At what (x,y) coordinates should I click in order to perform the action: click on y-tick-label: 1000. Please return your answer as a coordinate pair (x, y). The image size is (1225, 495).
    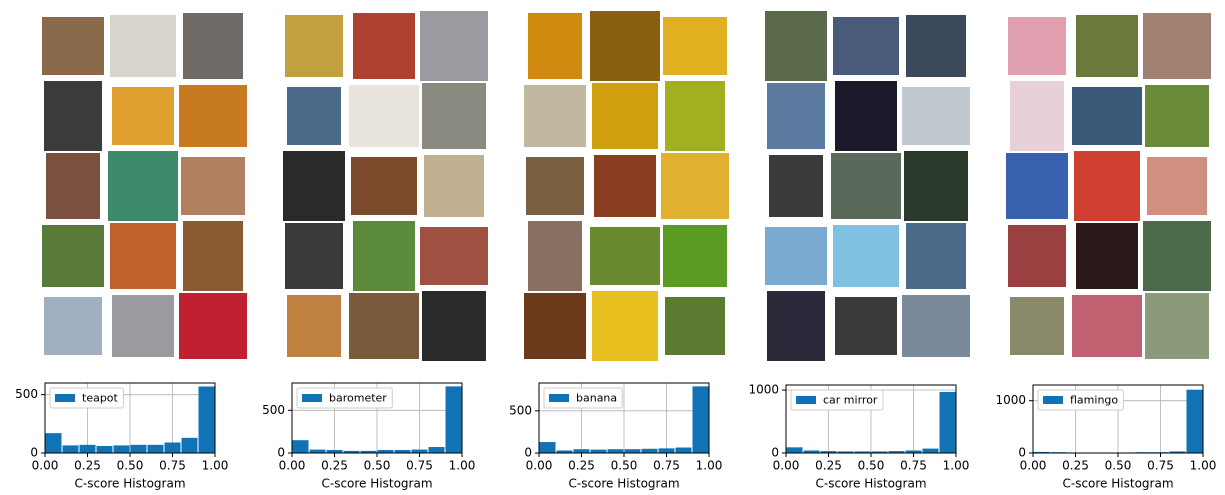
    Looking at the image, I should click on (763, 390).